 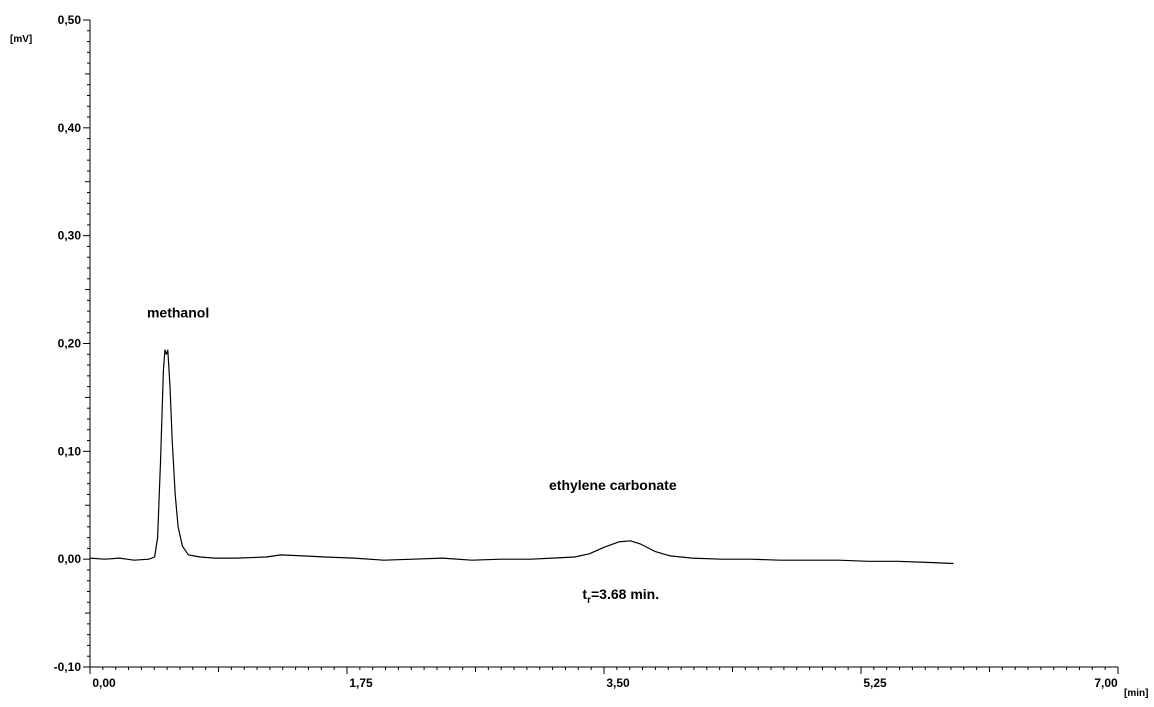 I want to click on y-tick-label: 0,00, so click(x=70, y=559).